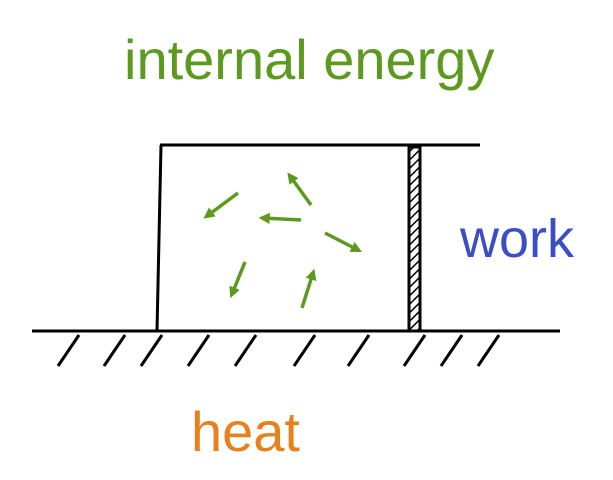 The image size is (613, 480). What do you see at coordinates (309, 59) in the screenshot?
I see `internal-energy-label: internal energy` at bounding box center [309, 59].